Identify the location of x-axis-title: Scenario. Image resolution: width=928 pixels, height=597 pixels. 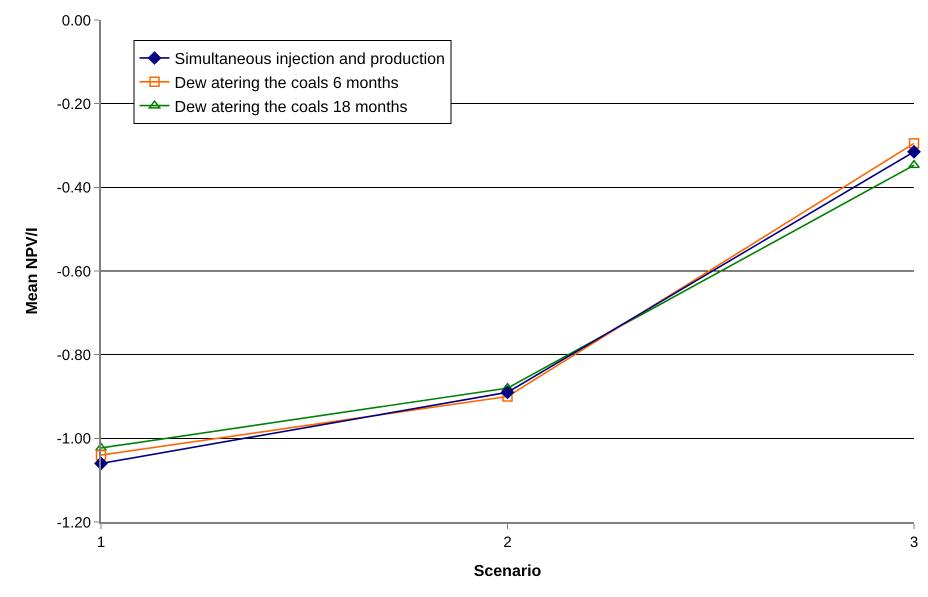
(508, 571).